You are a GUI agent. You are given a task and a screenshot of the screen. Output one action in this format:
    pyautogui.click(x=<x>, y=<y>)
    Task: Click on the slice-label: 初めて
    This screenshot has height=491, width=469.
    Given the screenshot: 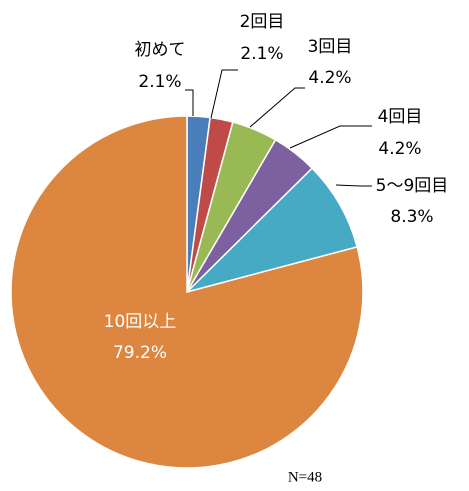 What is the action you would take?
    pyautogui.click(x=160, y=50)
    